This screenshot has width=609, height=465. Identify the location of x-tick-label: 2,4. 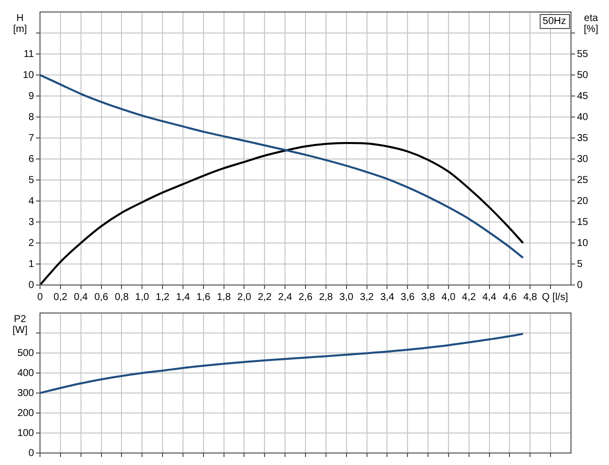
(285, 297).